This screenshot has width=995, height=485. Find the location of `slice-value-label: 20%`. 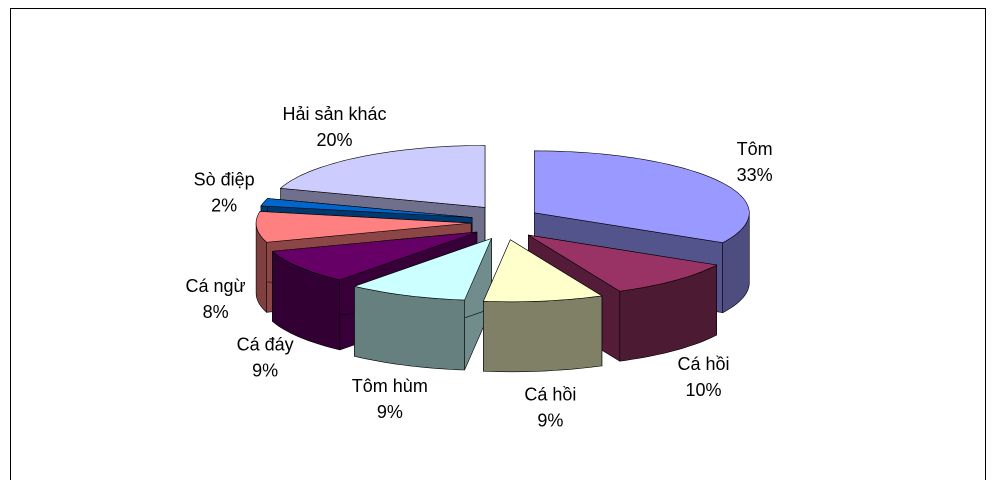

slice-value-label: 20% is located at coordinates (335, 140).